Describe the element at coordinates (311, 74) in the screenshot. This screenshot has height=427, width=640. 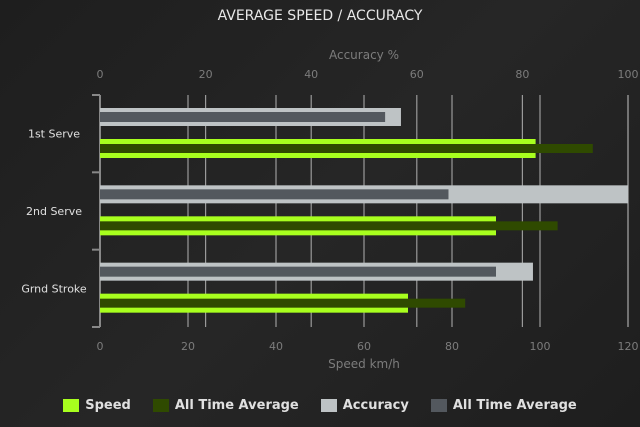
I see `tick-label-accuracy: 40` at that location.